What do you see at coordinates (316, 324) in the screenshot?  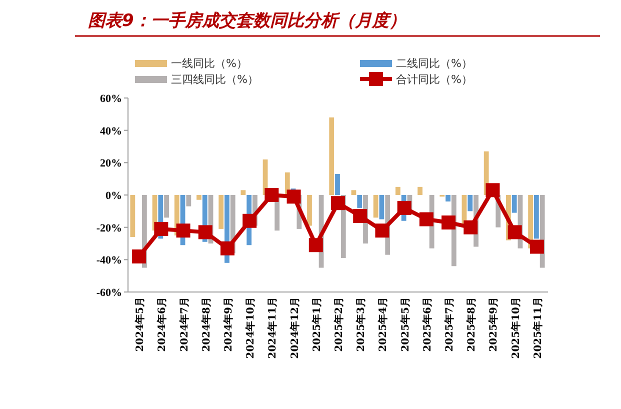 I see `x-tick-label: 2025年1月` at bounding box center [316, 324].